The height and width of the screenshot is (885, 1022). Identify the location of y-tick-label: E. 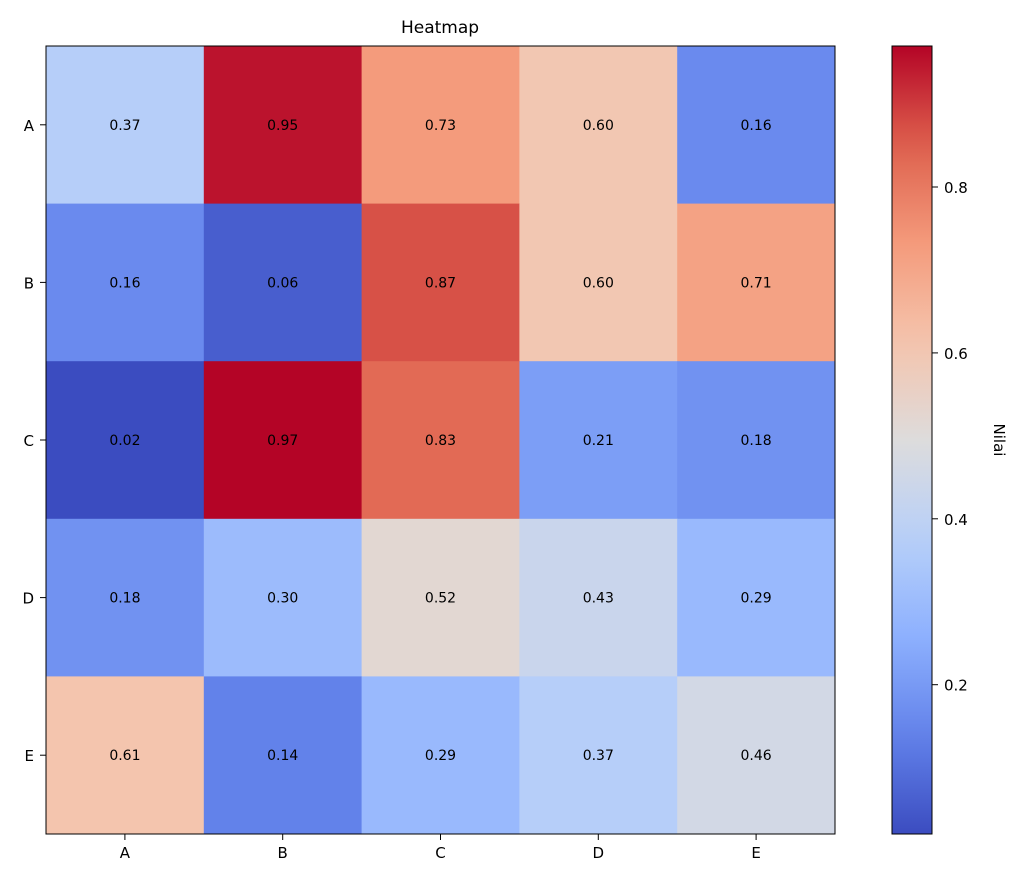
(29, 756).